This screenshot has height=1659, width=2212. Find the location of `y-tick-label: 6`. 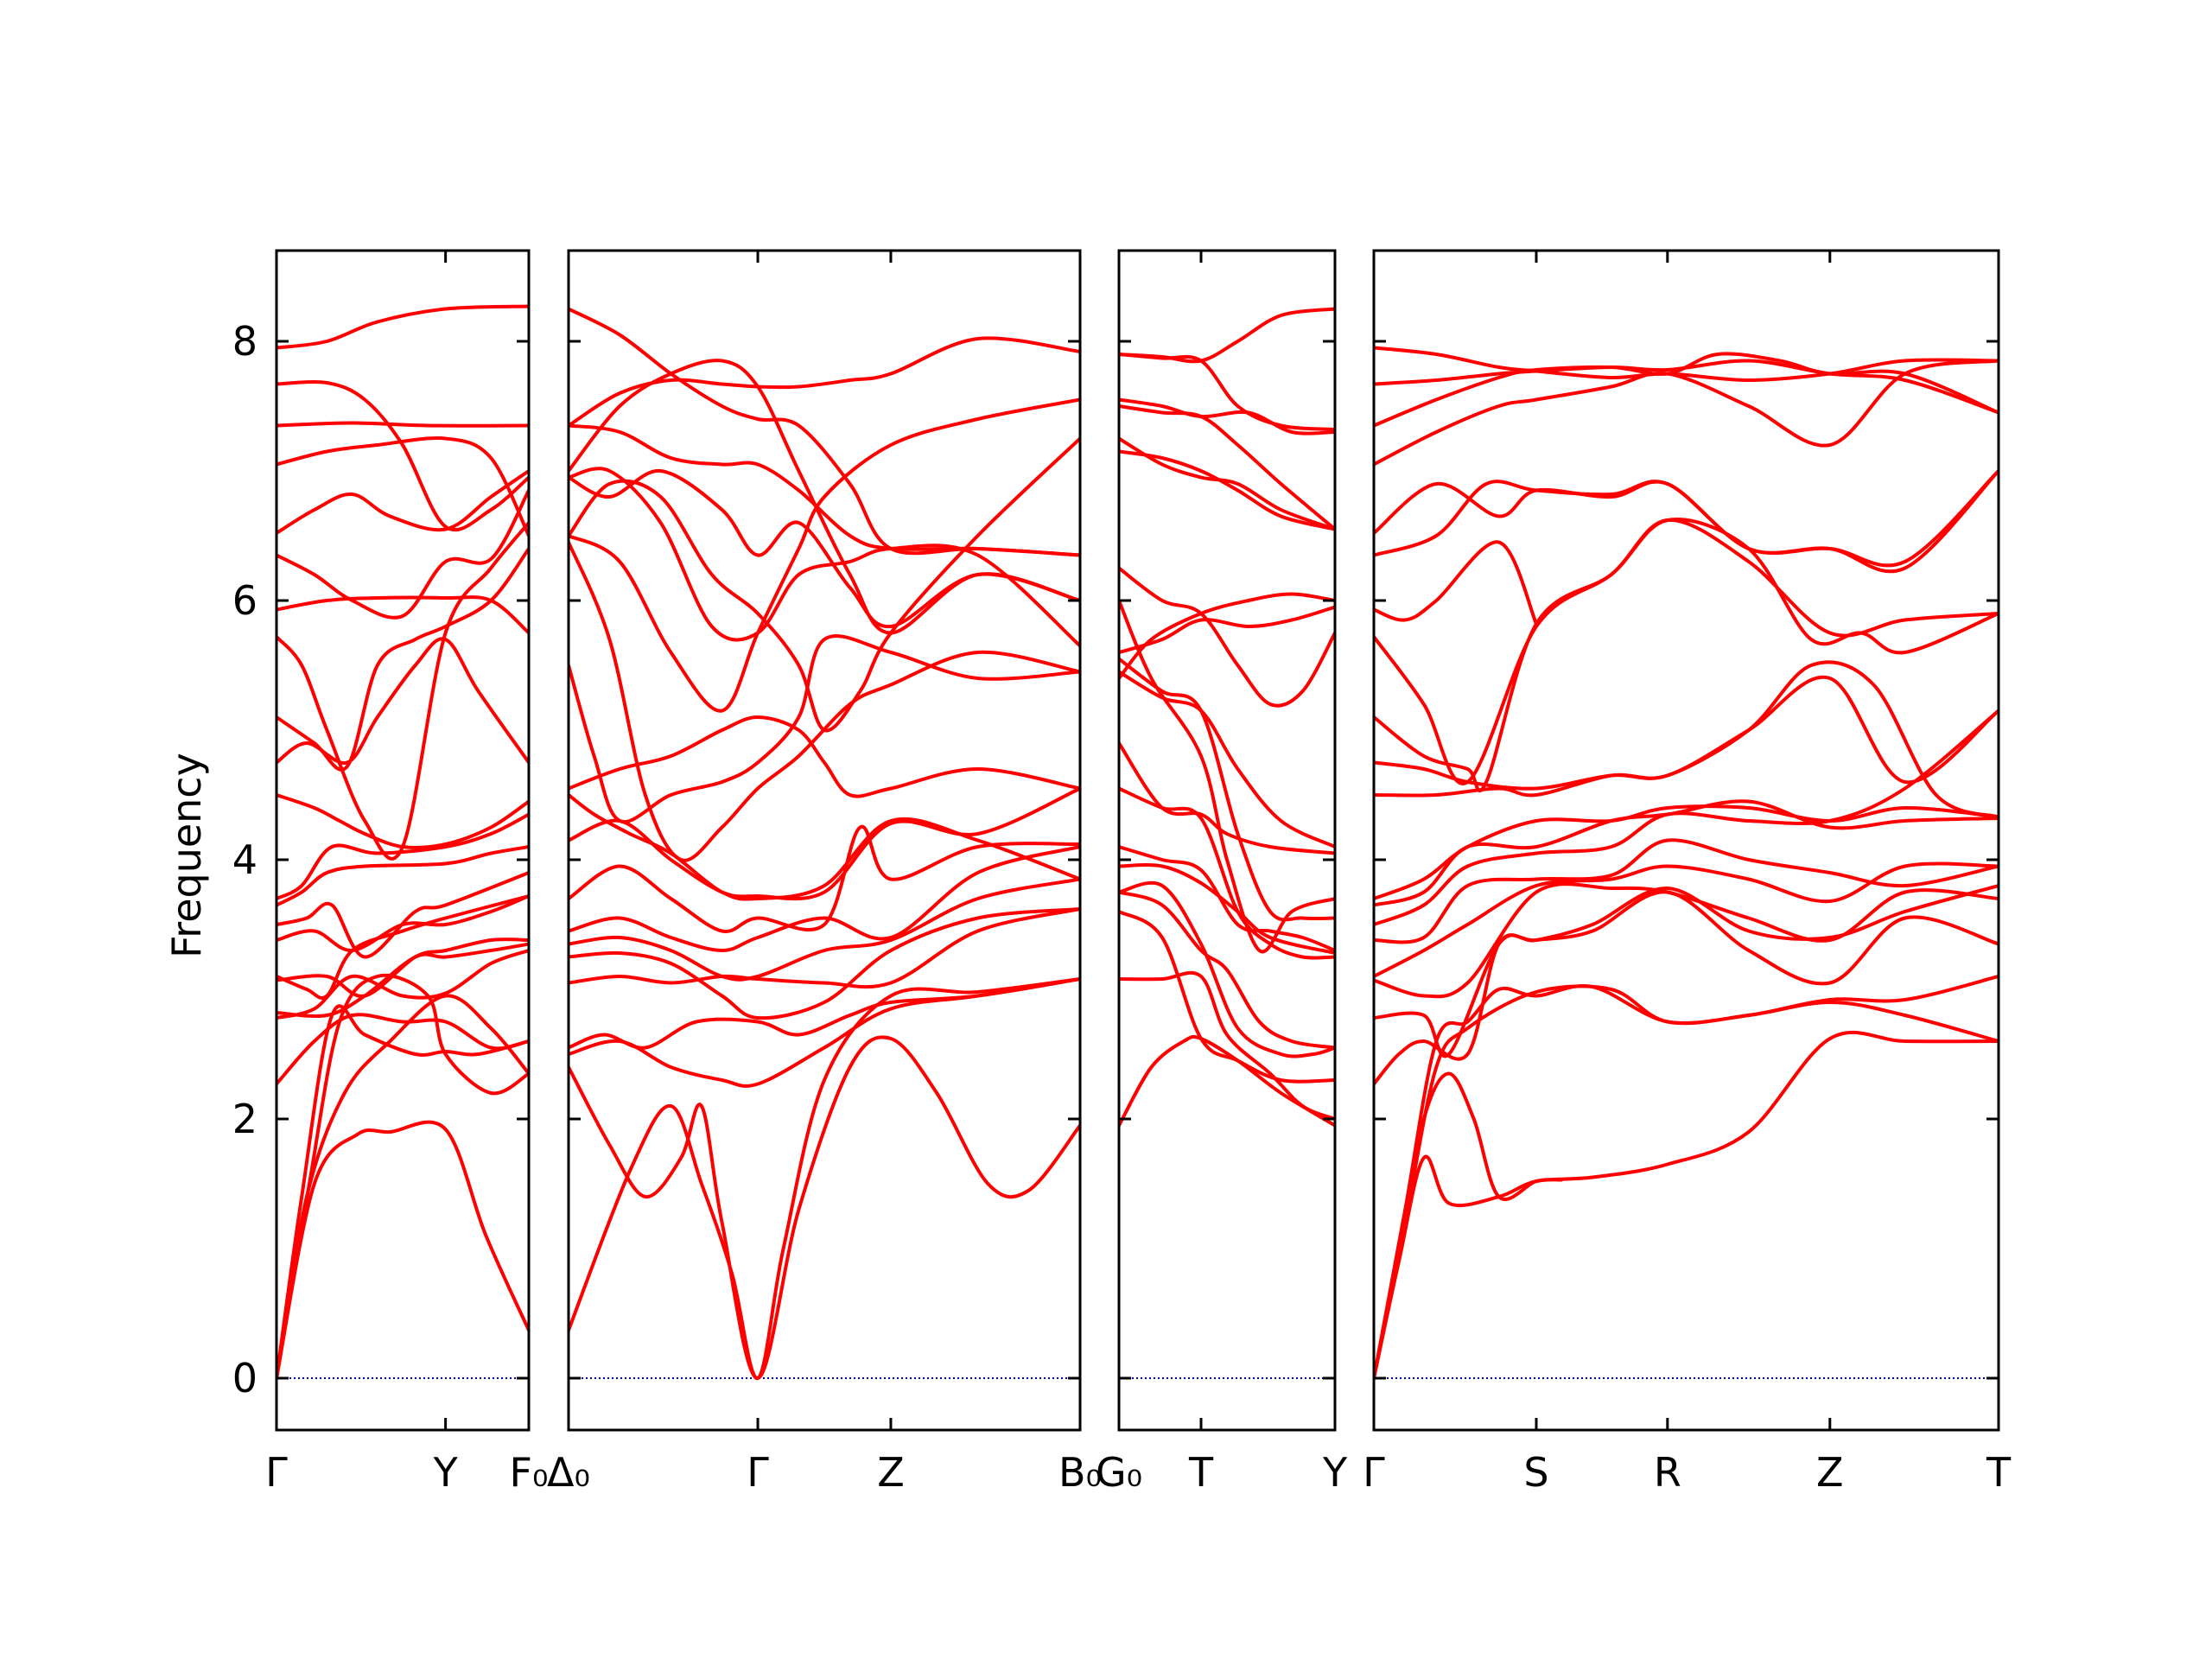

y-tick-label: 6 is located at coordinates (244, 600).